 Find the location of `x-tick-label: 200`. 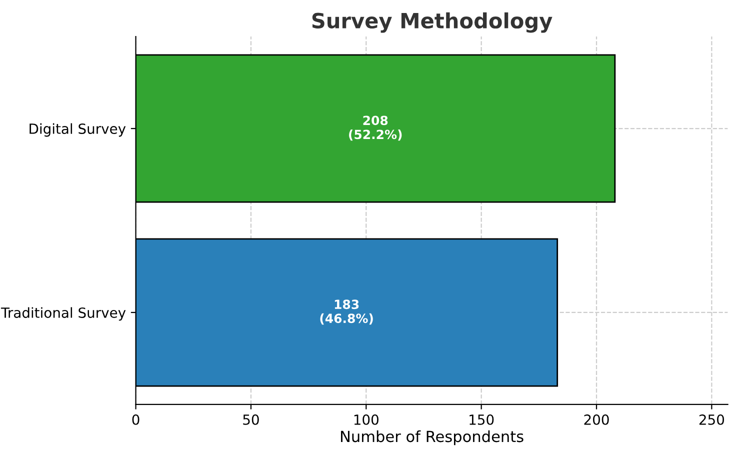

x-tick-label: 200 is located at coordinates (596, 419).